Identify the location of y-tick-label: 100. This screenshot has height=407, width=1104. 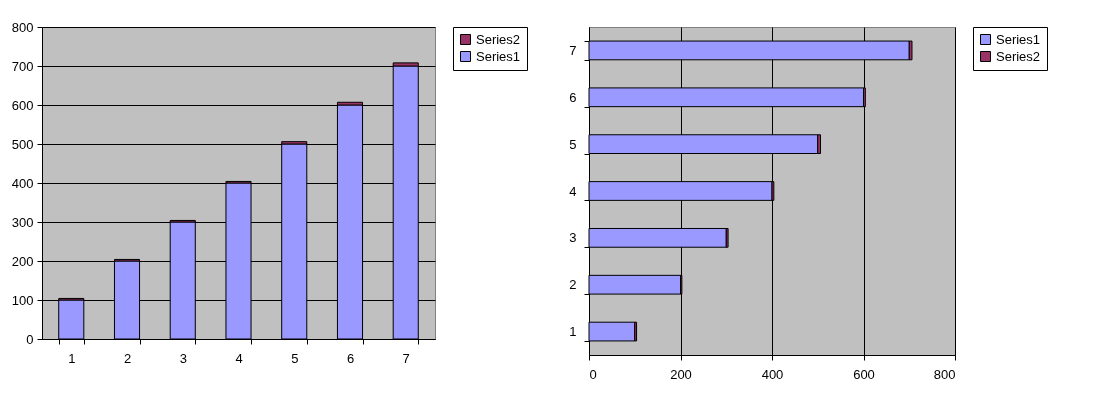
(22, 300).